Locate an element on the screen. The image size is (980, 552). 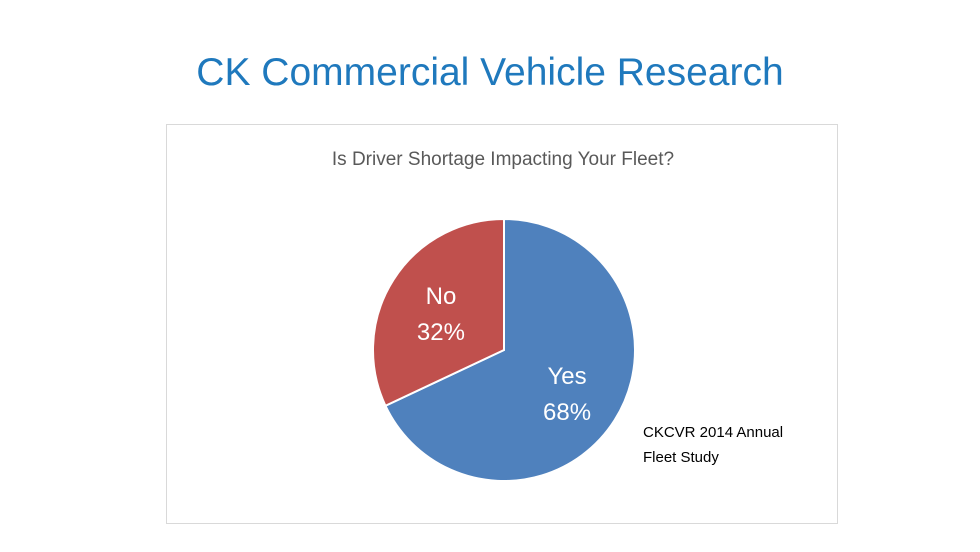
slice-value-label-no: 32% is located at coordinates (441, 332).